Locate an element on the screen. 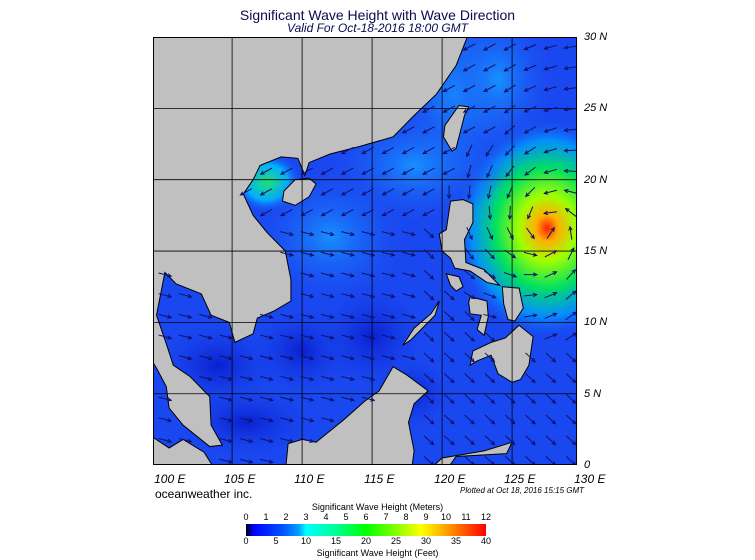  lat-label: 30 N is located at coordinates (596, 37).